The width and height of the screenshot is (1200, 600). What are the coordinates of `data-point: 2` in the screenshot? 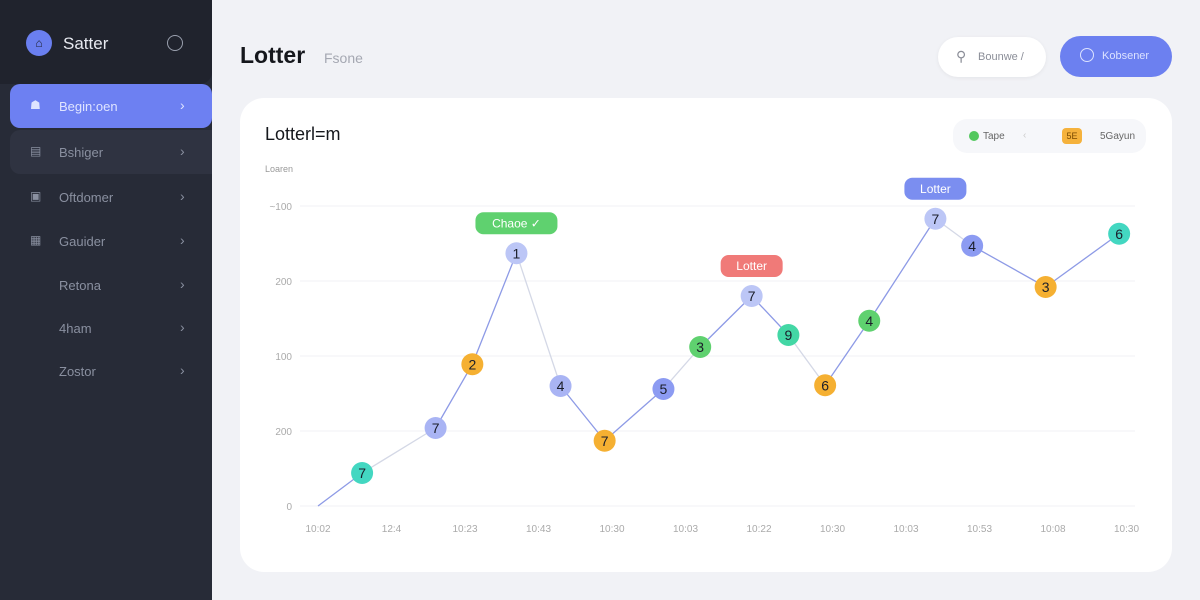 It's located at (472, 364).